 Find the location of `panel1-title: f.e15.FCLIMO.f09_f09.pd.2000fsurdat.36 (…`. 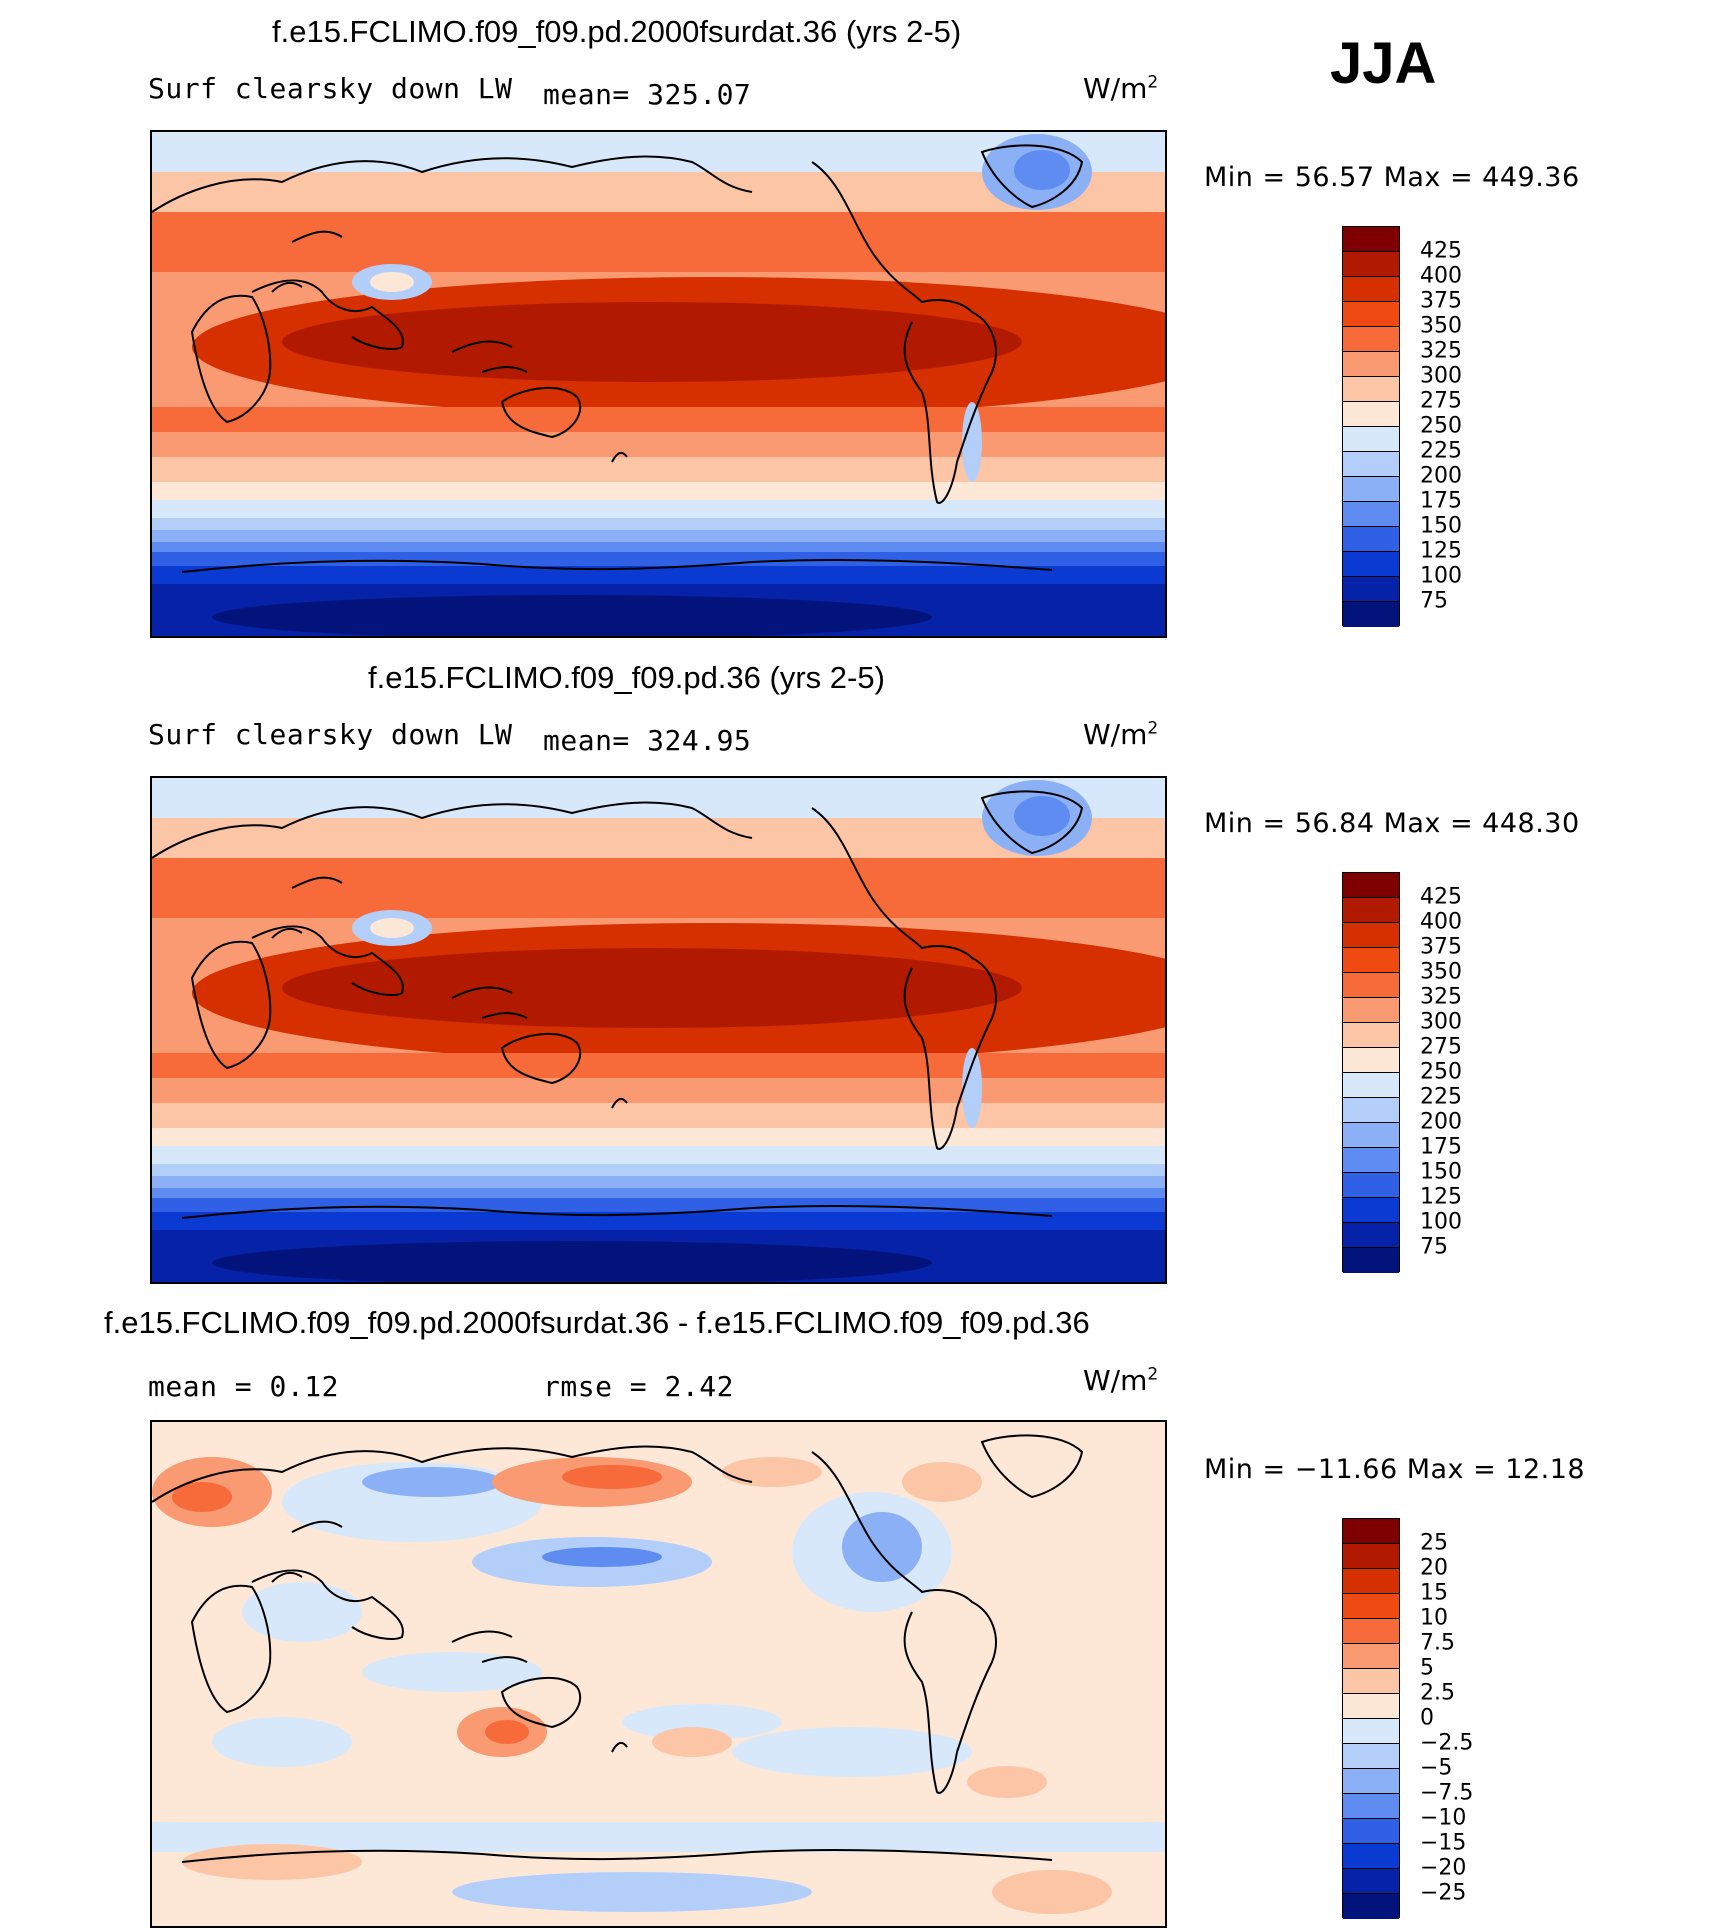

panel1-title: f.e15.FCLIMO.f09_f09.pd.2000fsurdat.36 (… is located at coordinates (617, 31).